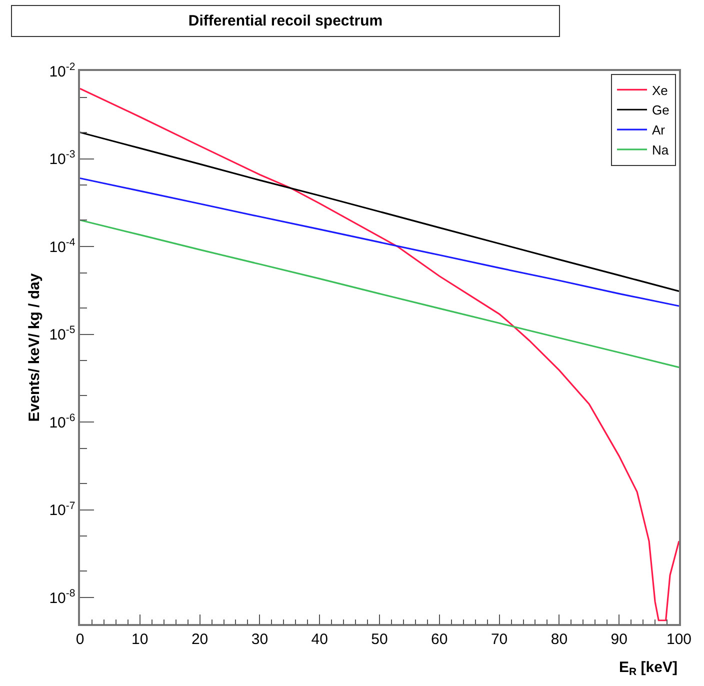 This screenshot has width=704, height=686. What do you see at coordinates (439, 639) in the screenshot?
I see `x-tick-label: 60` at bounding box center [439, 639].